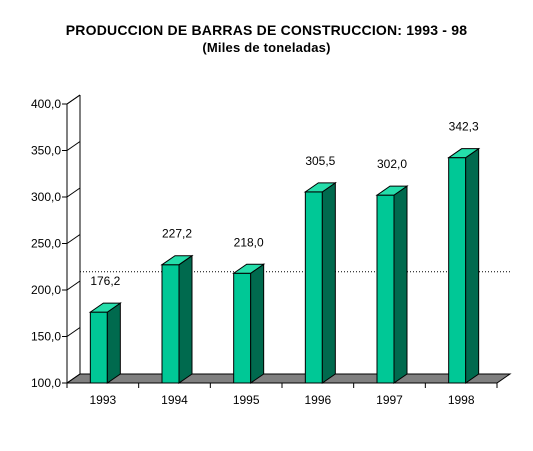 This screenshot has height=451, width=533. What do you see at coordinates (461, 400) in the screenshot?
I see `x-tick-label-1998: 1998` at bounding box center [461, 400].